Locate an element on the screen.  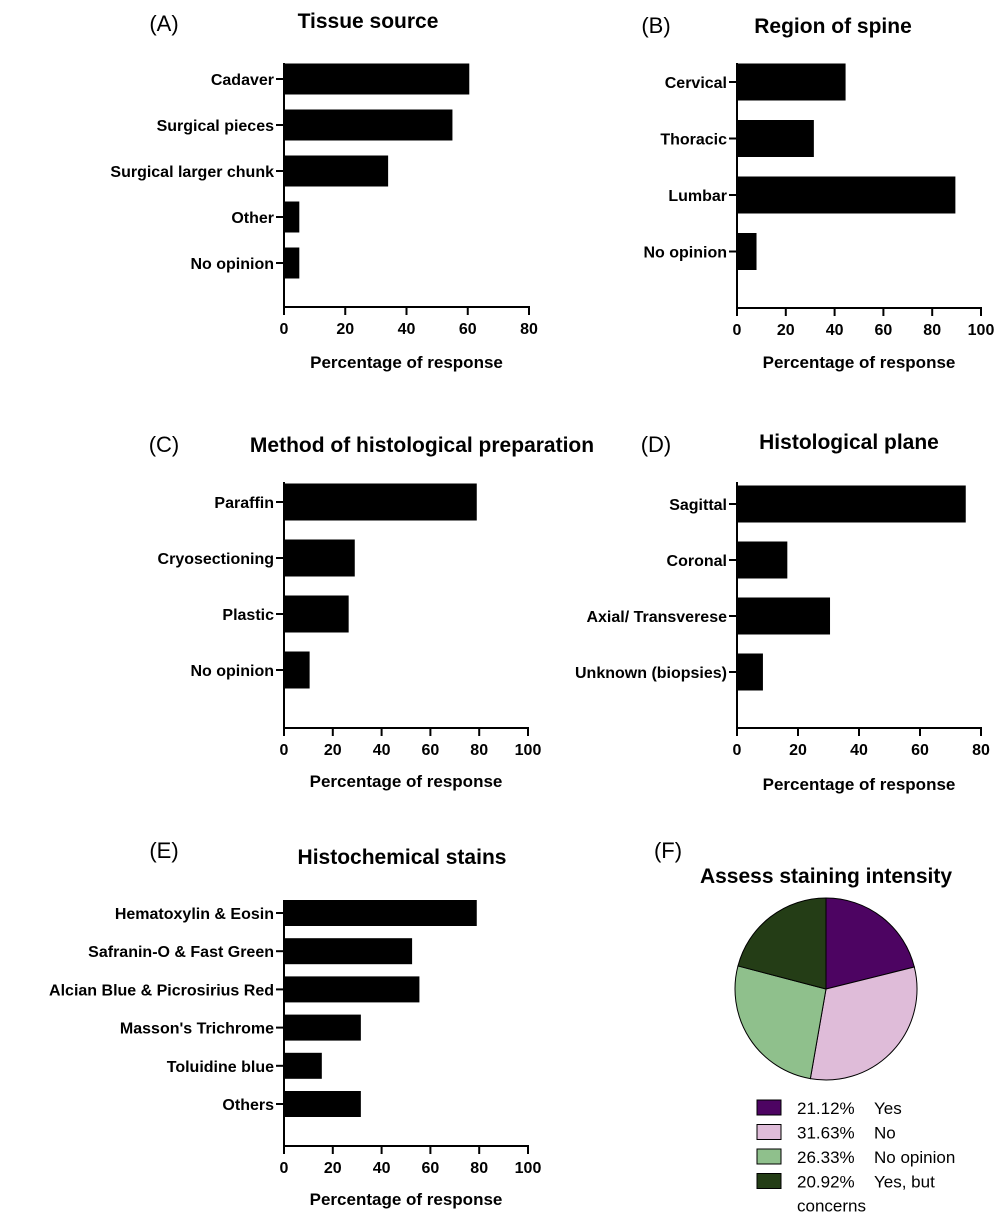
panel-letter: (F) is located at coordinates (668, 850).